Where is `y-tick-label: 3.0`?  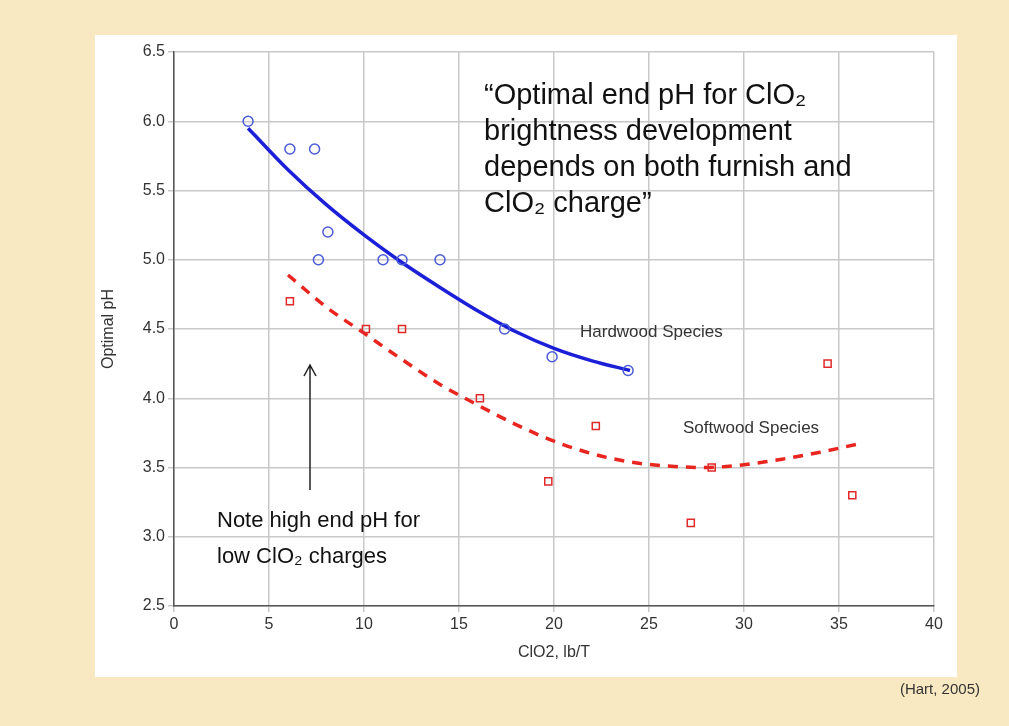 y-tick-label: 3.0 is located at coordinates (154, 536).